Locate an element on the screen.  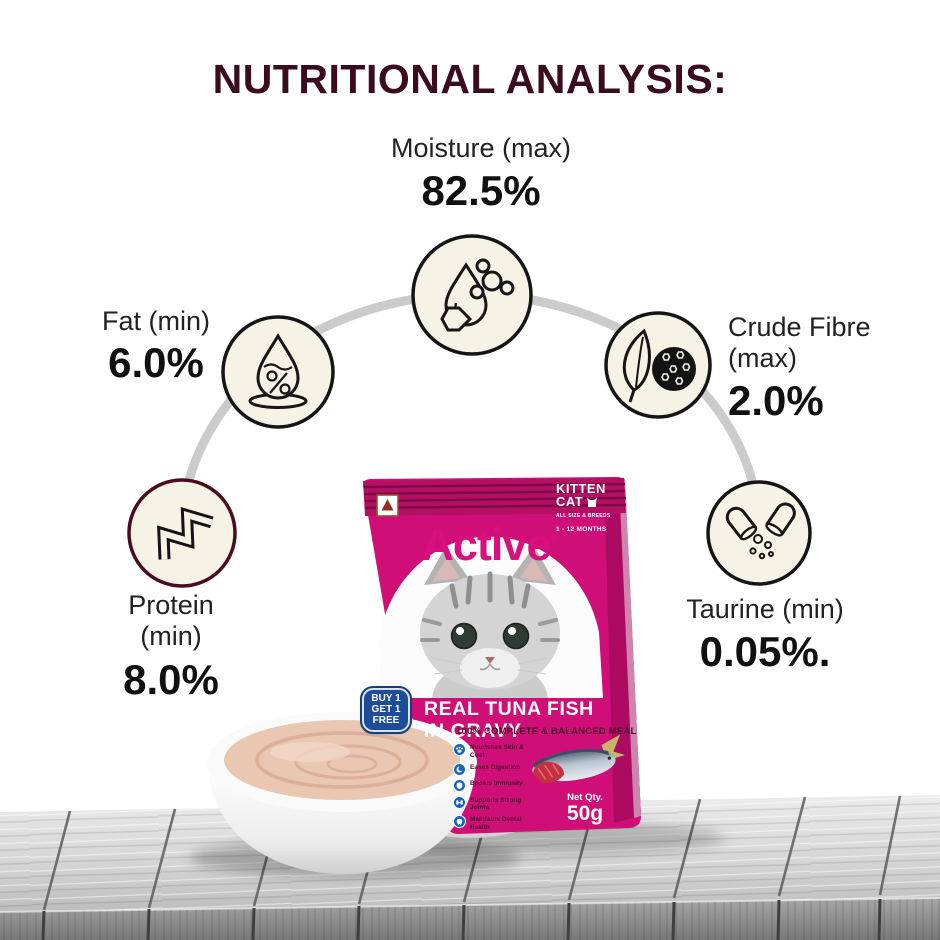
net-quantity: Net Qty. 50g is located at coordinates (585, 808).